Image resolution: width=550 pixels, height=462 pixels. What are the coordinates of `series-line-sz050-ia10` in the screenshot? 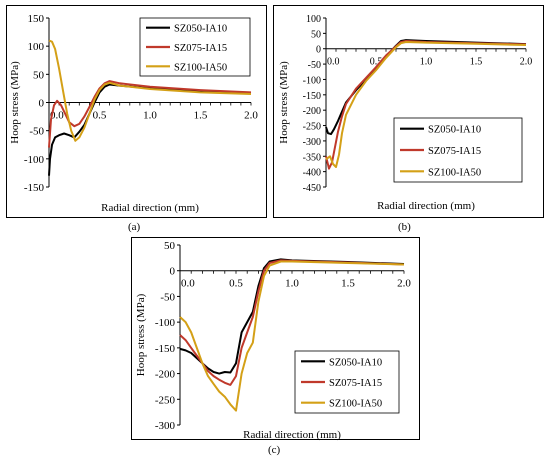 It's located at (150, 129).